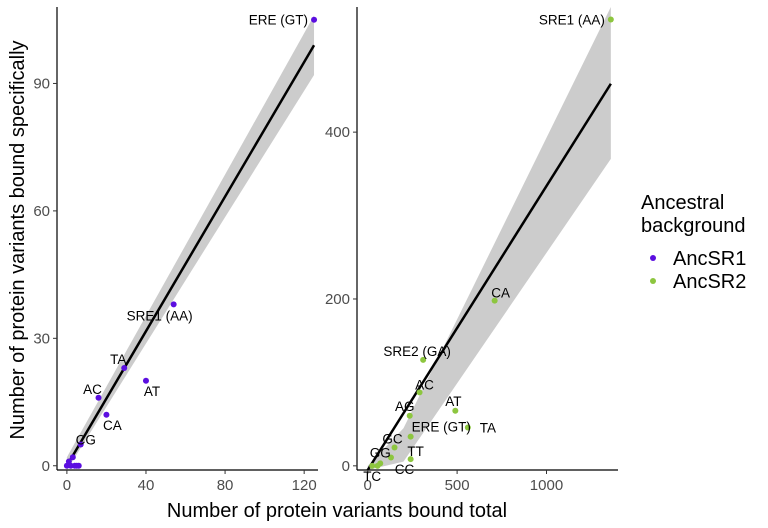 The image size is (768, 528). What do you see at coordinates (415, 451) in the screenshot?
I see `point-label: TT` at bounding box center [415, 451].